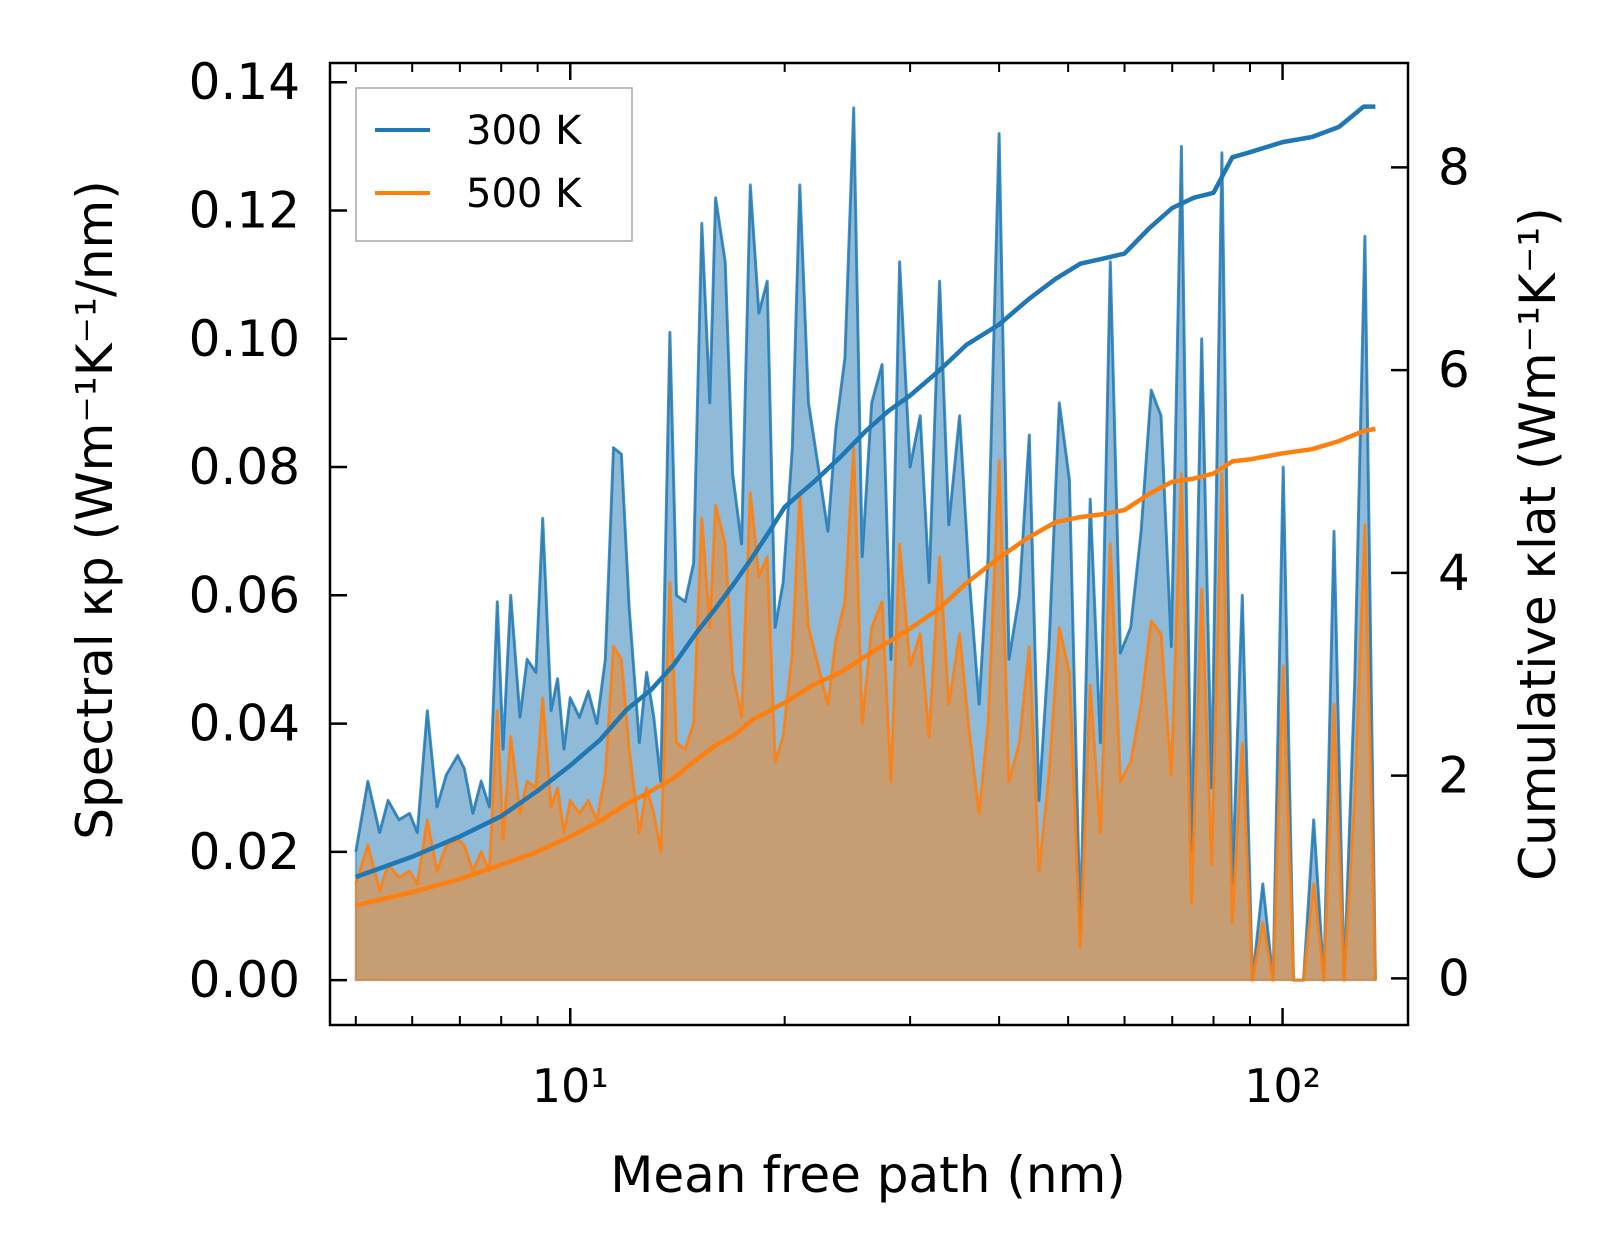 This screenshot has width=1623, height=1257. Describe the element at coordinates (244, 980) in the screenshot. I see `y-left-tick-label: 0.00` at that location.